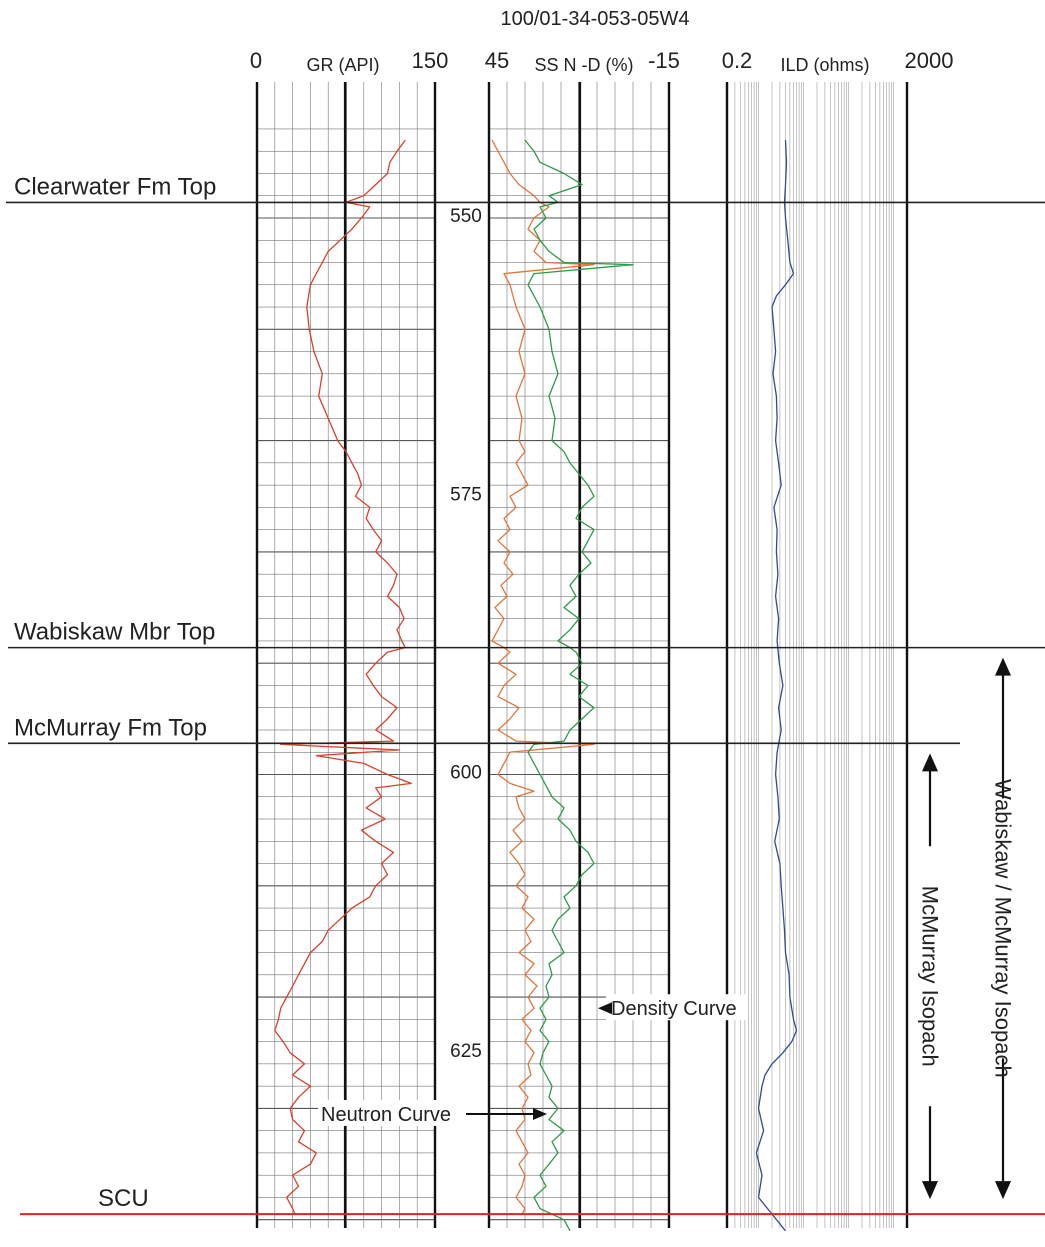 This screenshot has width=1045, height=1247. I want to click on isopach-label: Wabiskaw / McMurray Isopach, so click(1003, 928).